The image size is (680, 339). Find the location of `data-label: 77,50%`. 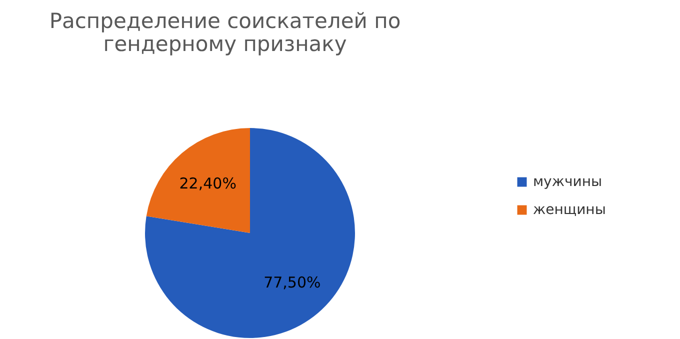

data-label: 77,50% is located at coordinates (292, 283).